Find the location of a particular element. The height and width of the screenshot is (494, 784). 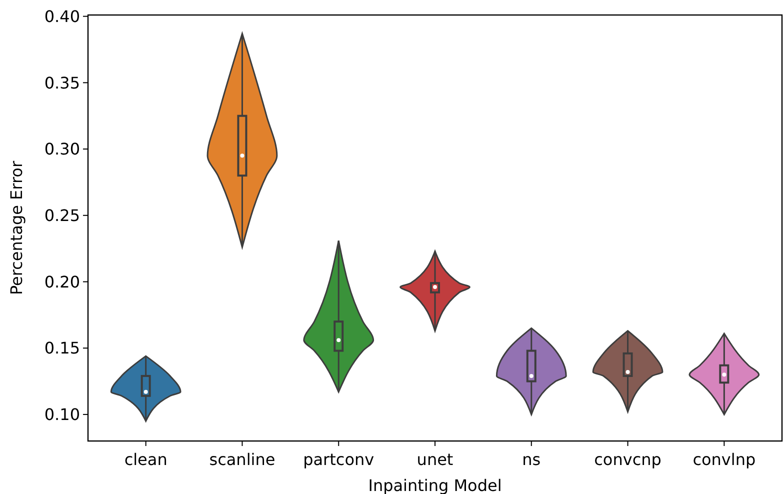

y-tick-label: 0.10 is located at coordinates (62, 414).